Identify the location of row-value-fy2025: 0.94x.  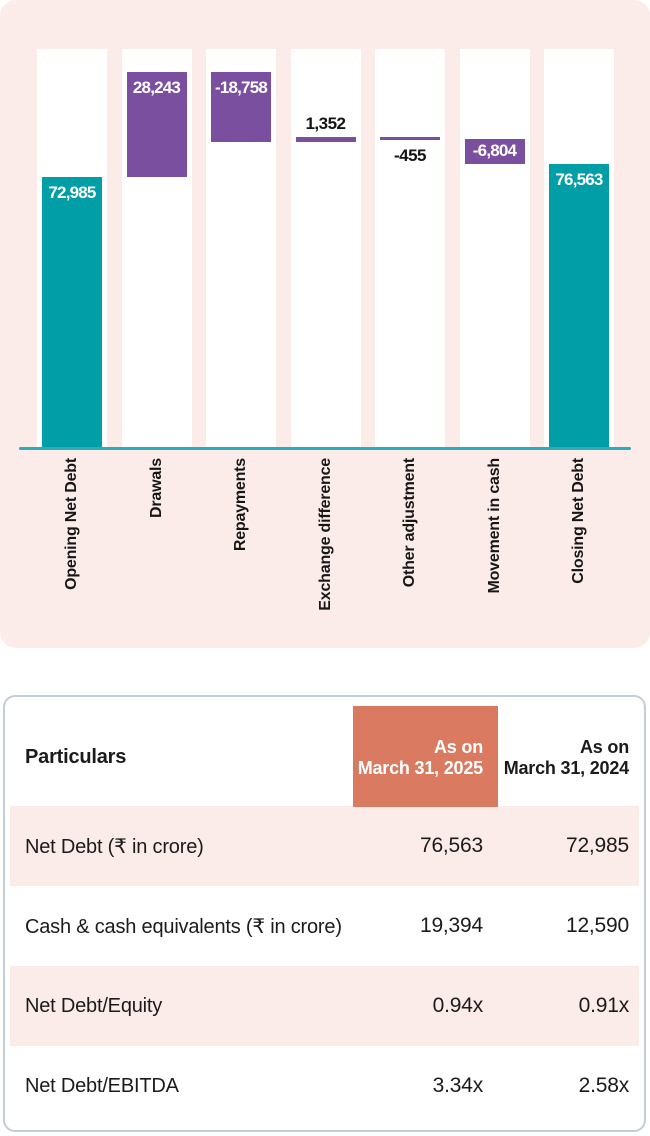
(458, 1005).